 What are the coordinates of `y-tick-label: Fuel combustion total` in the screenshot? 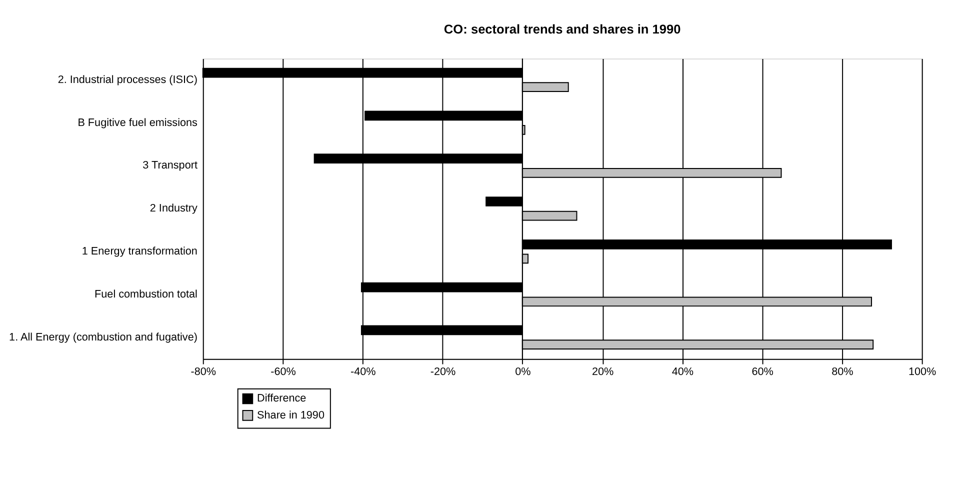 It's located at (146, 294).